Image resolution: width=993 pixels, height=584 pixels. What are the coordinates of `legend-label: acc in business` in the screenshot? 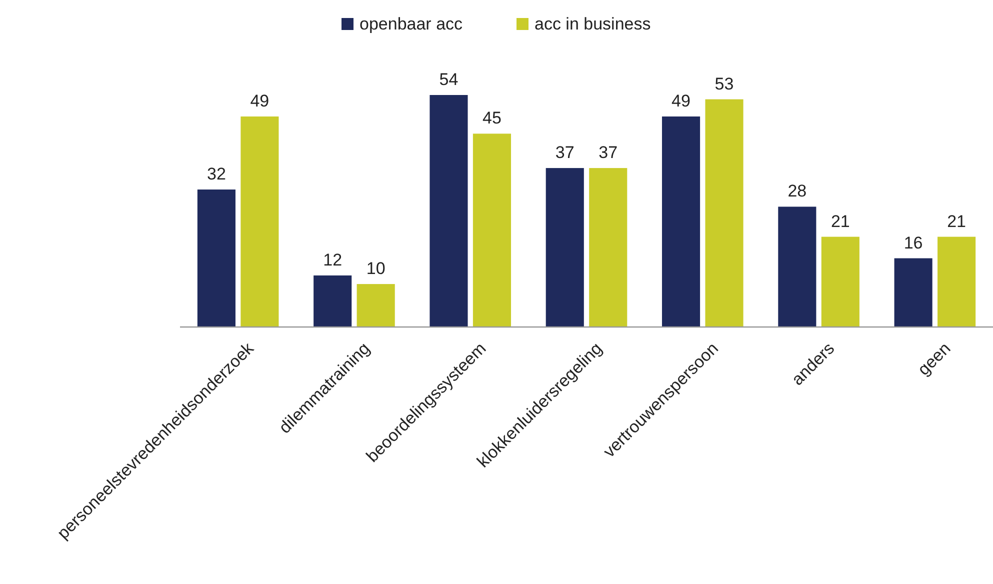 It's located at (592, 24).